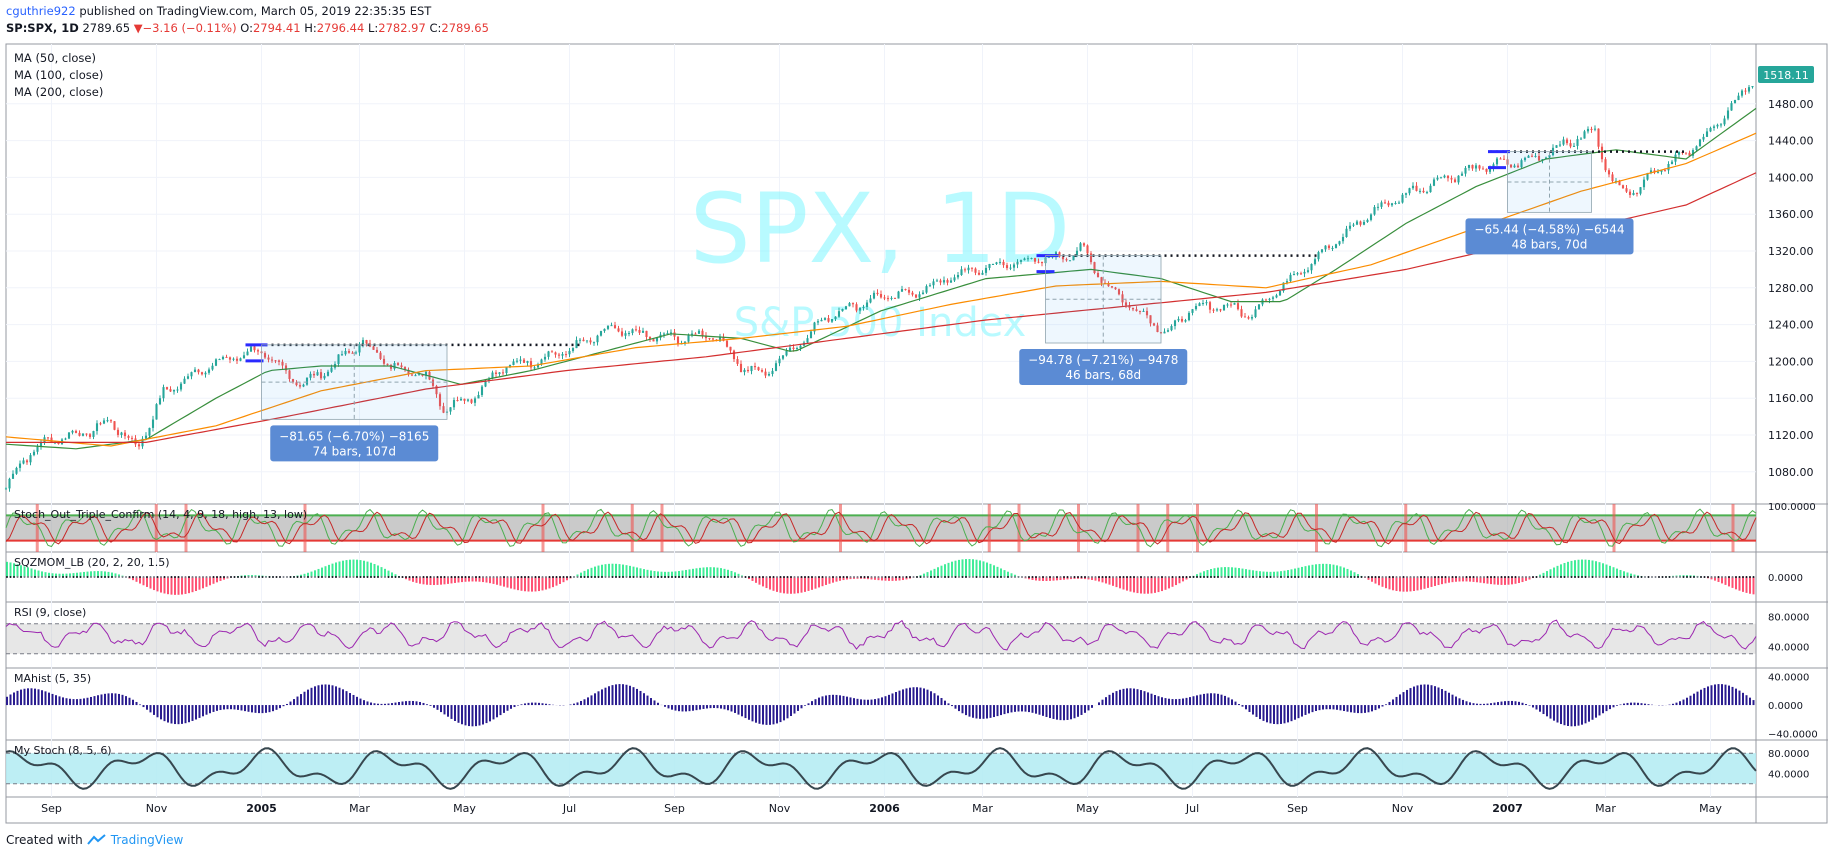 The width and height of the screenshot is (1828, 859). Describe the element at coordinates (41, 11) in the screenshot. I see `author-link: cguthrie922` at that location.